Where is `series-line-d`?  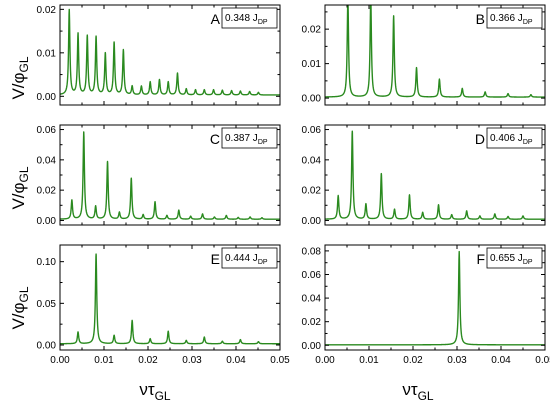 series-line-d is located at coordinates (435, 175).